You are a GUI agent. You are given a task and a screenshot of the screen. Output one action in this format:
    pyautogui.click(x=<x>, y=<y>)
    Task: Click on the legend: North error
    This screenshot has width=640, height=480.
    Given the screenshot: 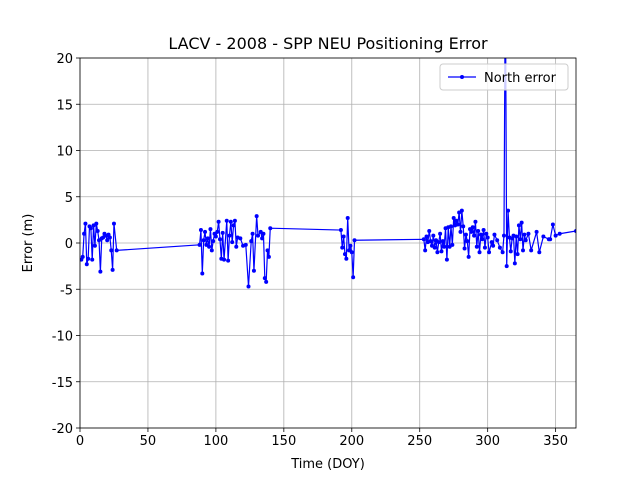 What is the action you would take?
    pyautogui.click(x=504, y=77)
    